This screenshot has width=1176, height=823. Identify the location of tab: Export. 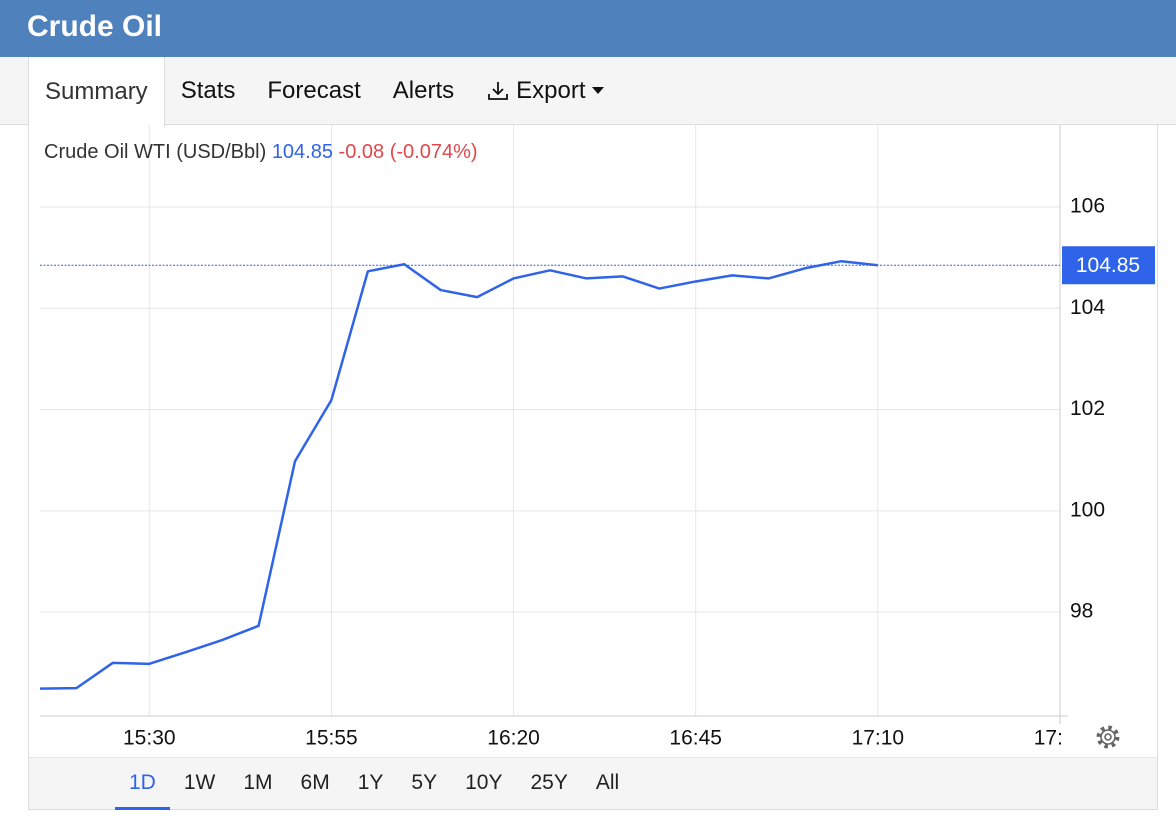
(544, 91).